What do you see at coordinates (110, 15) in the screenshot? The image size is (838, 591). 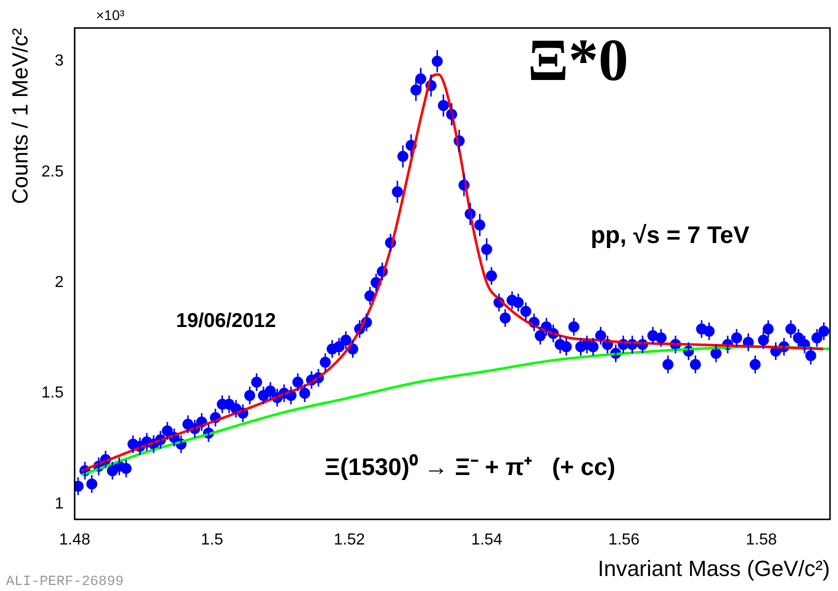 I see `text: ×10³` at bounding box center [110, 15].